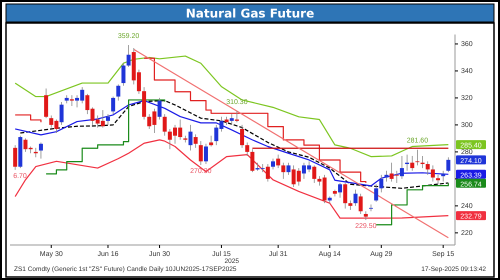 The image size is (500, 280). What do you see at coordinates (250, 13) in the screenshot?
I see `chart-title: Natural Gas Future` at bounding box center [250, 13].